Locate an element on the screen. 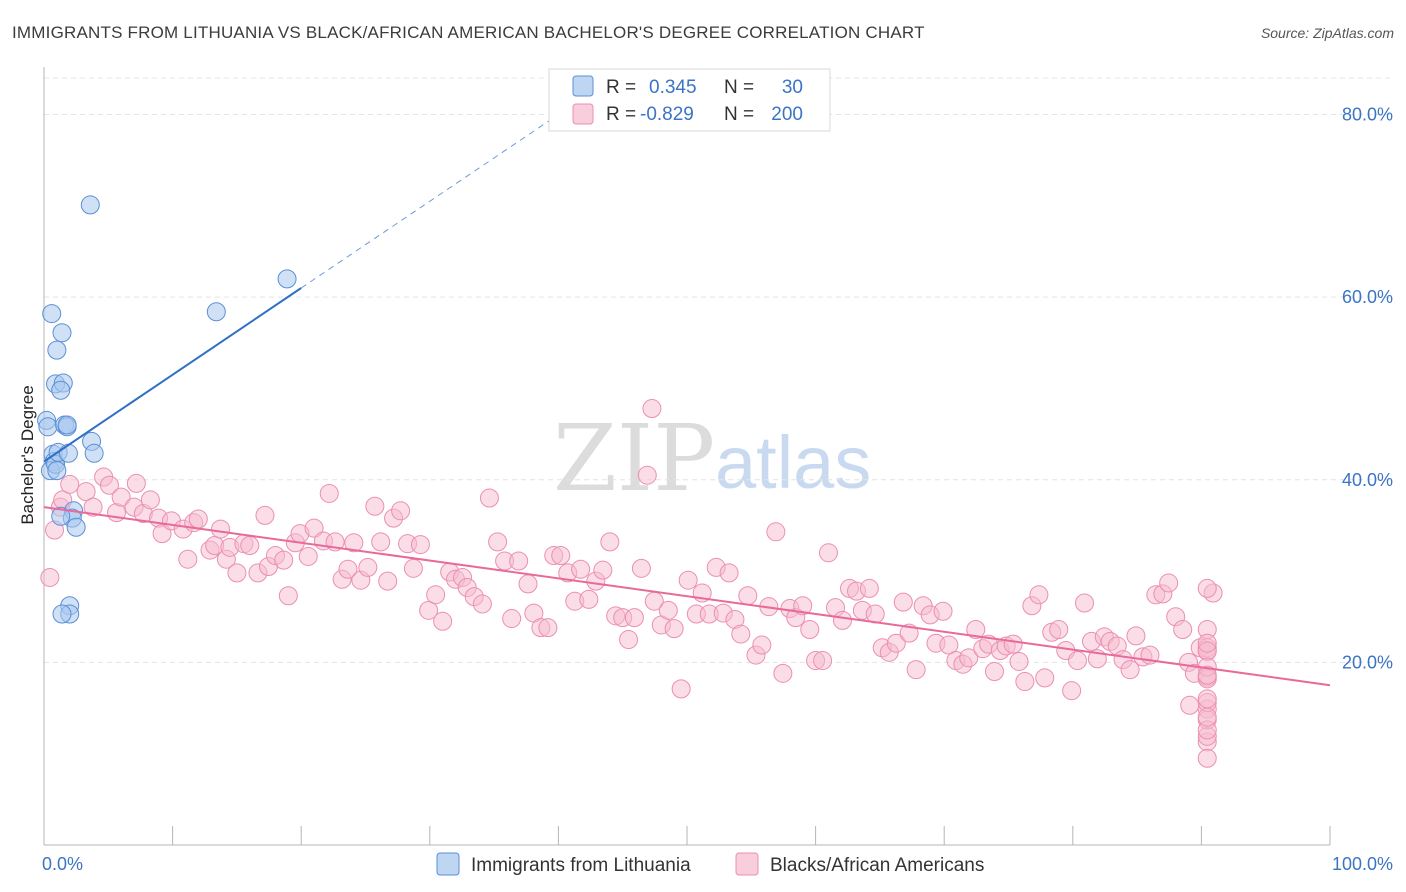  watermark-atlas: atlas is located at coordinates (793, 462).